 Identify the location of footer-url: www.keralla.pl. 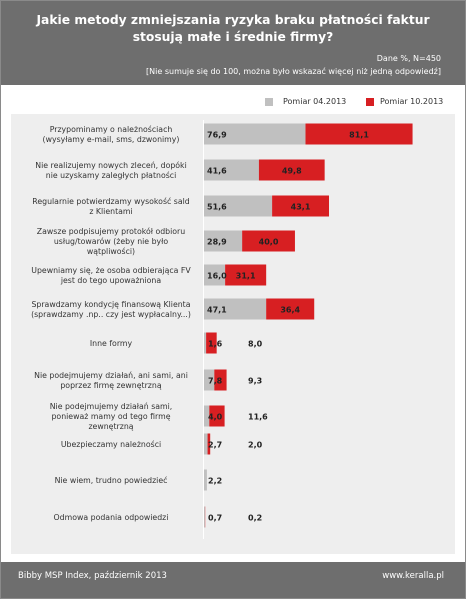
(413, 576).